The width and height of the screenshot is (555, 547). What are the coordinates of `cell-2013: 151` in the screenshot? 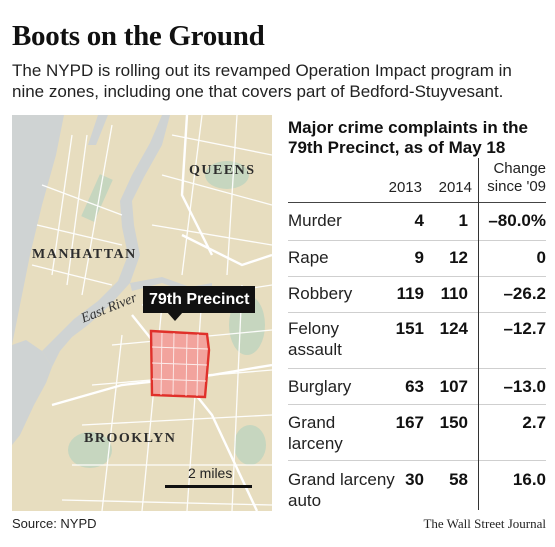 It's located at (409, 328).